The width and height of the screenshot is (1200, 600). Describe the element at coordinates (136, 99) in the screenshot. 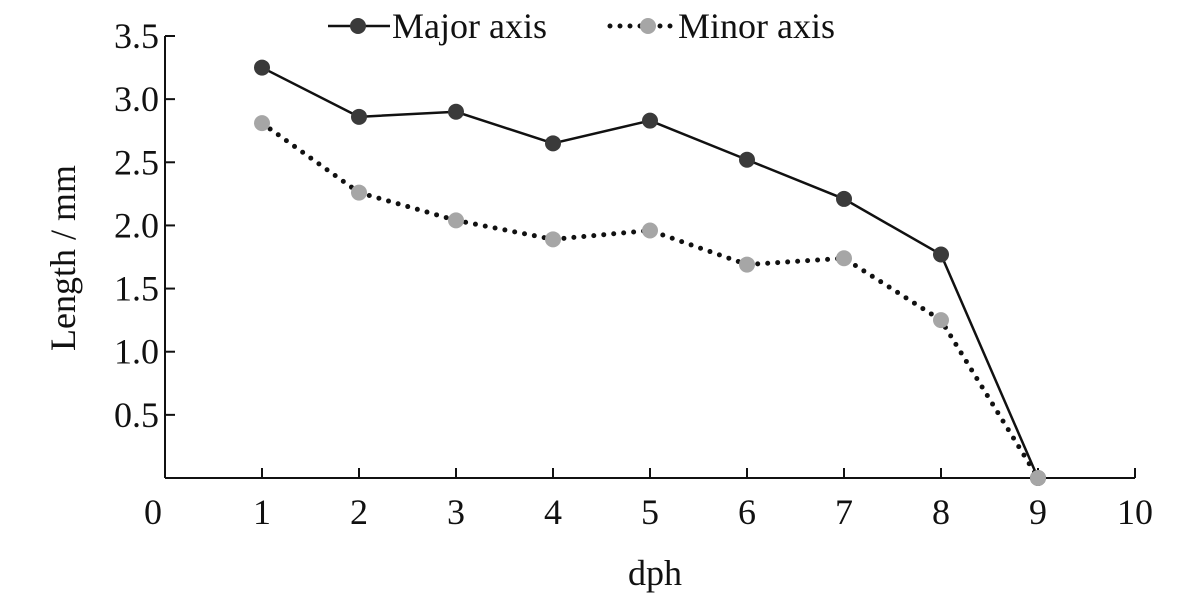

I see `y-tick-label: 3.0` at that location.